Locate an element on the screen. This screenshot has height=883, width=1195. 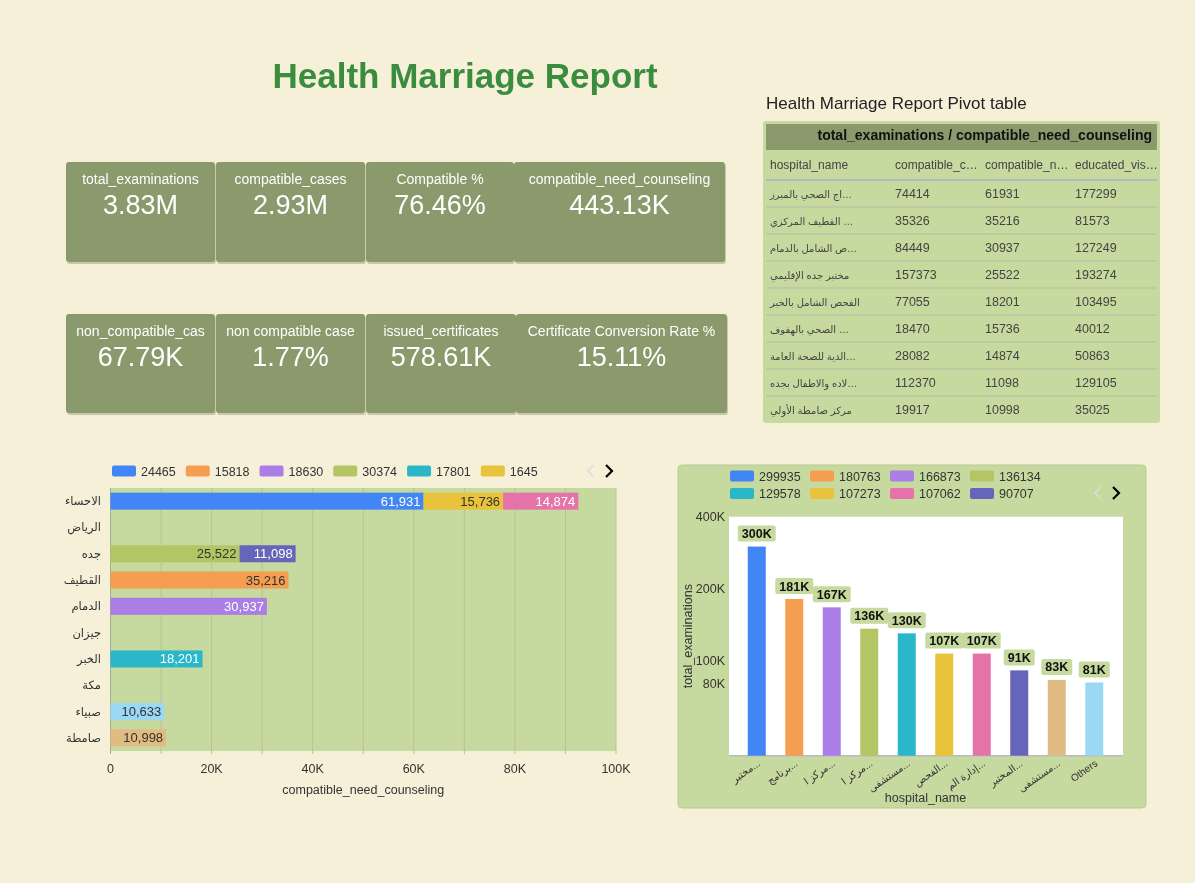
legend-label: 107273 is located at coordinates (860, 494).